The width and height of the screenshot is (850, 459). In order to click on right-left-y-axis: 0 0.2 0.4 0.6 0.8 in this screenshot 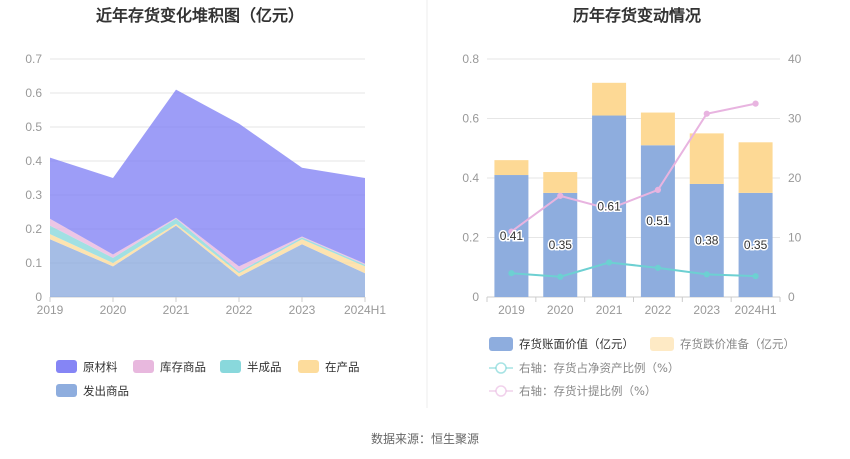, I will do `click(470, 178)`.